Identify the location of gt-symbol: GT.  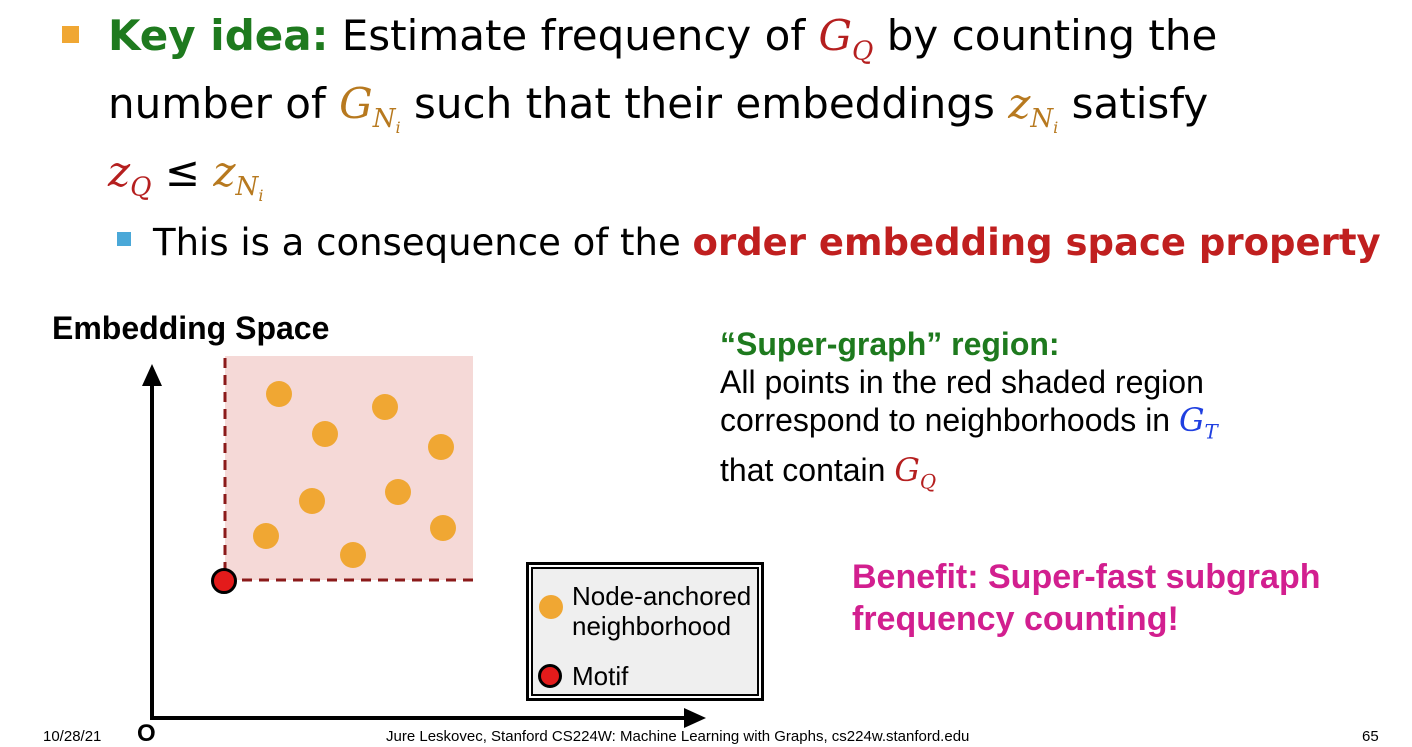
(1198, 422).